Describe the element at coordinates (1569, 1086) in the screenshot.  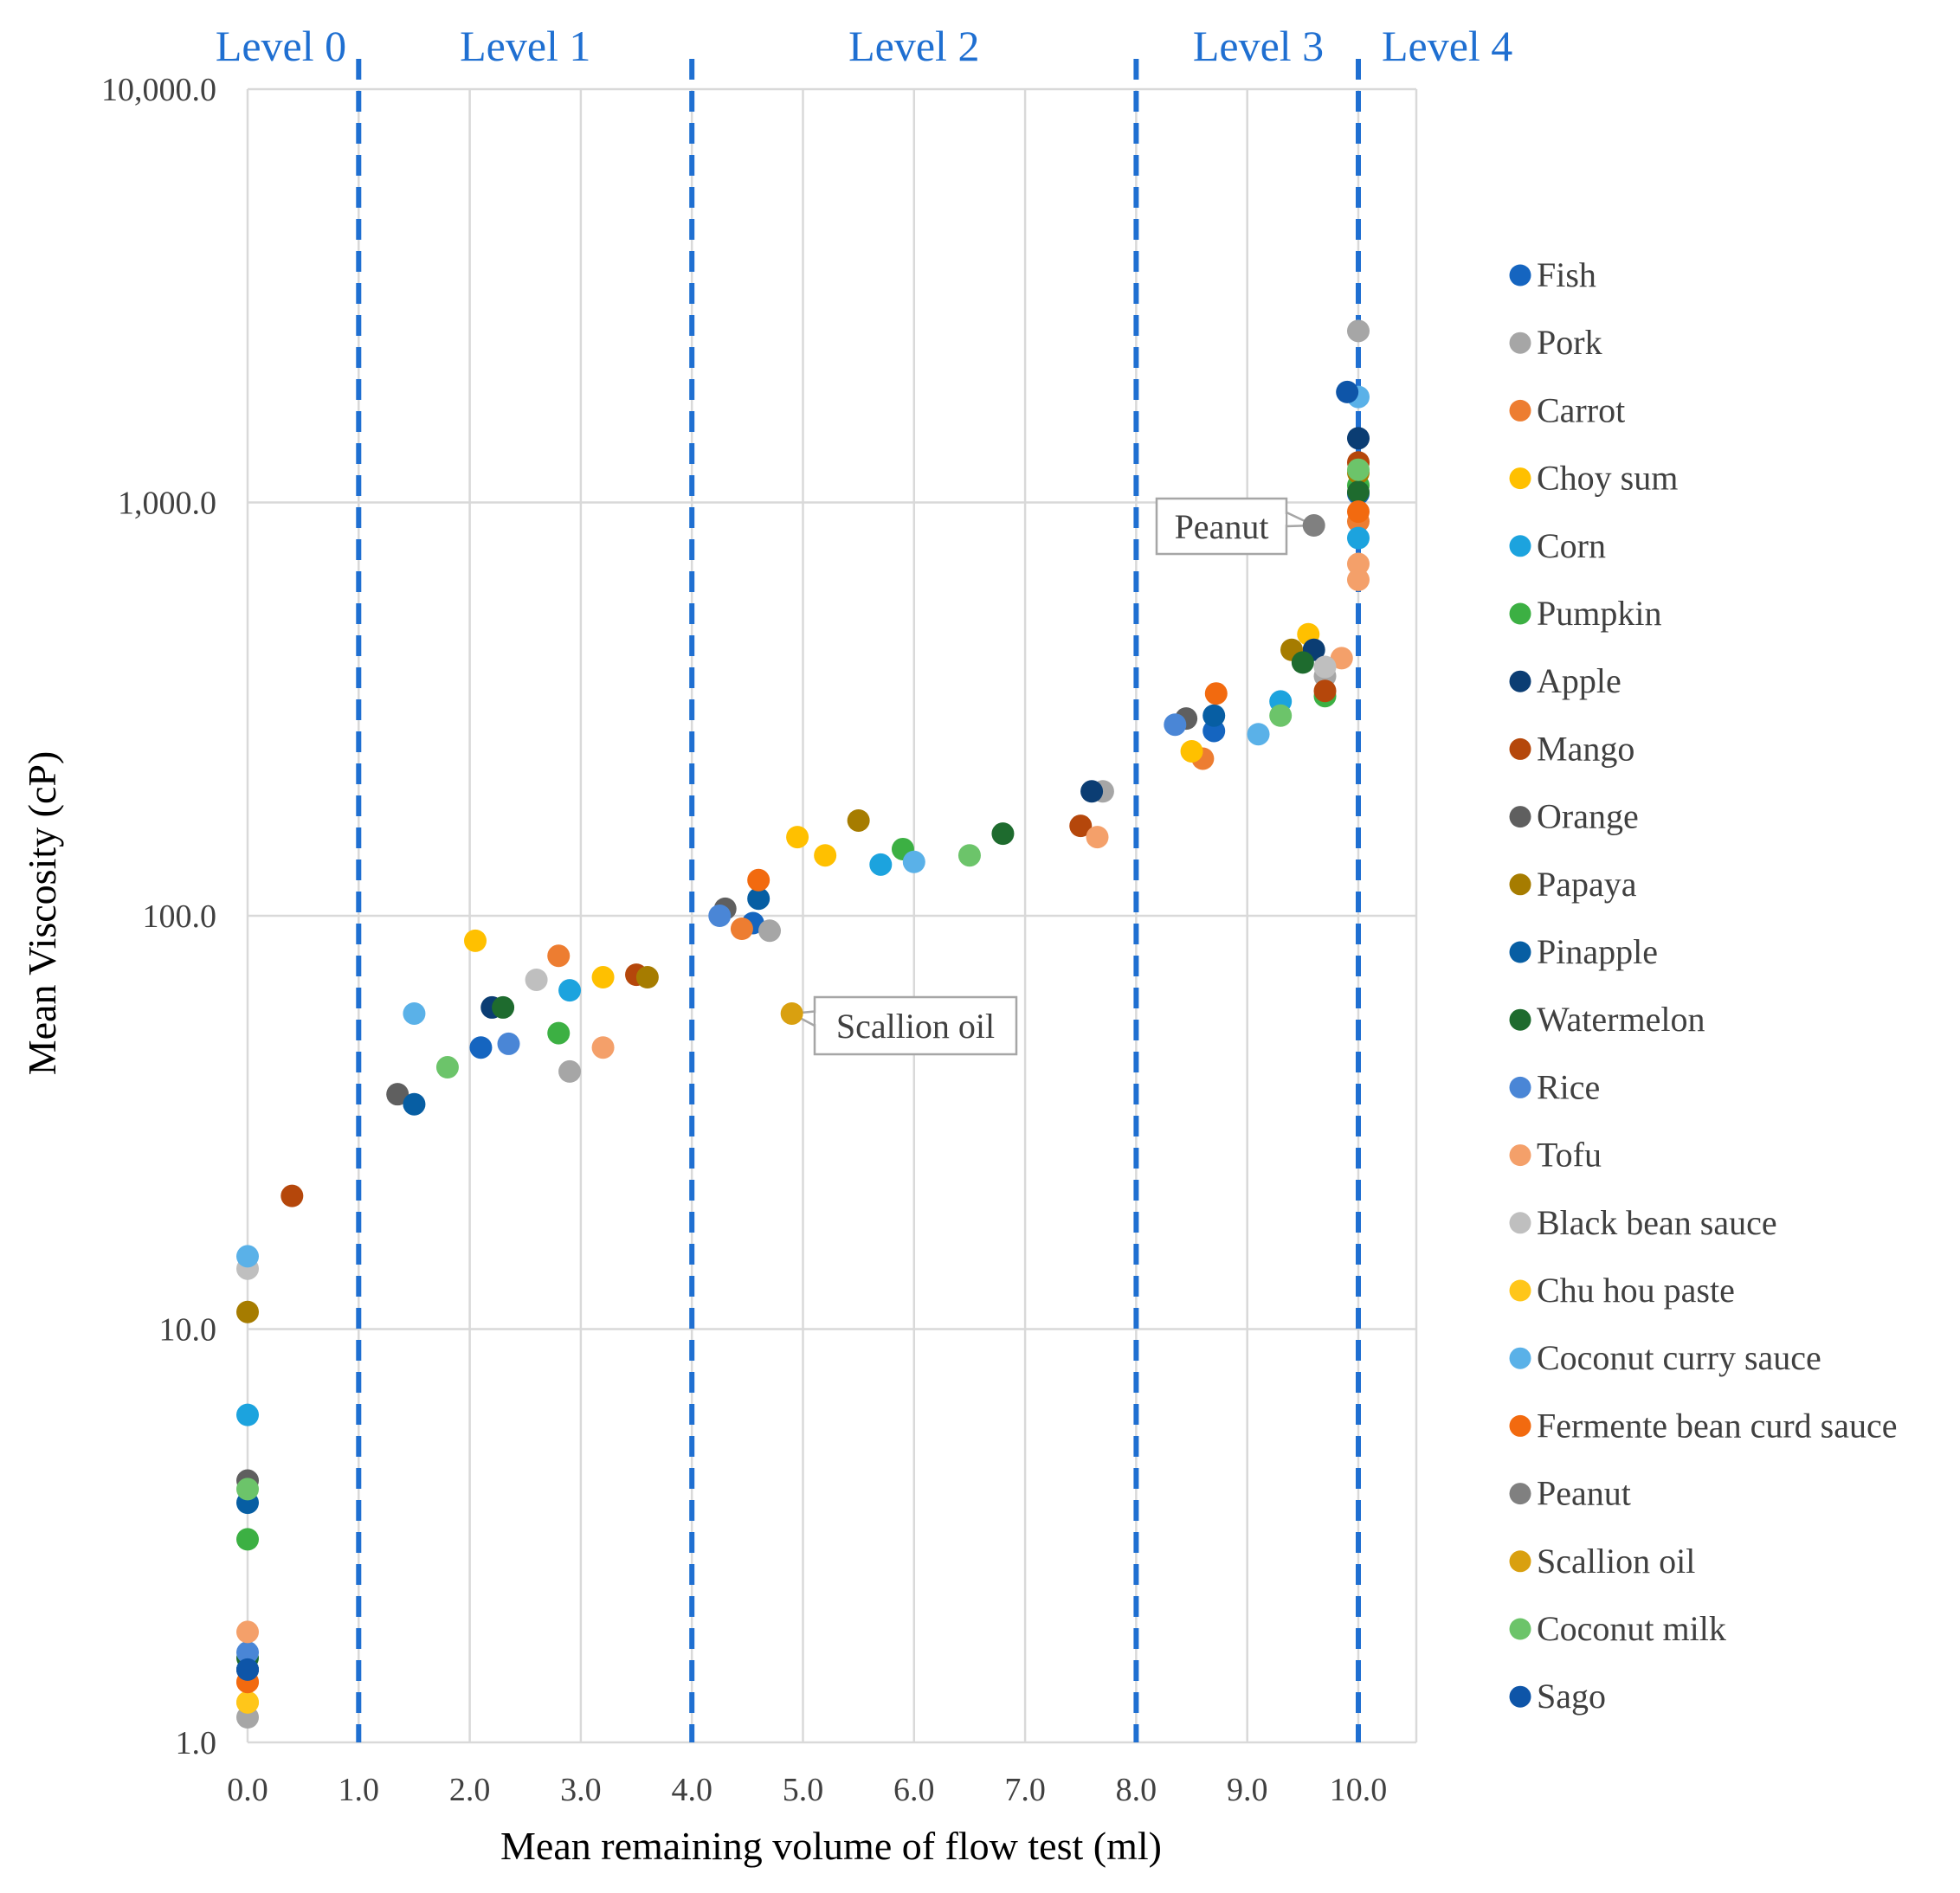
I see `legend-label: Rice` at that location.